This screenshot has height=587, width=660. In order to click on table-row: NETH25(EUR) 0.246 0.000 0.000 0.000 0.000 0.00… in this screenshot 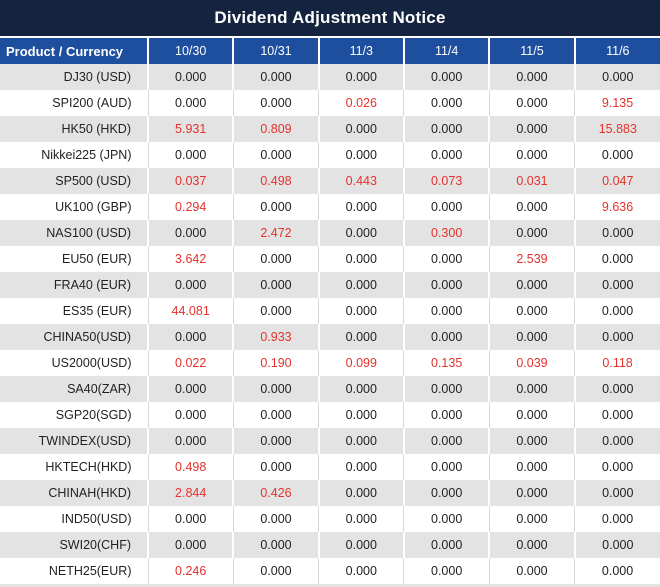, I will do `click(330, 571)`.